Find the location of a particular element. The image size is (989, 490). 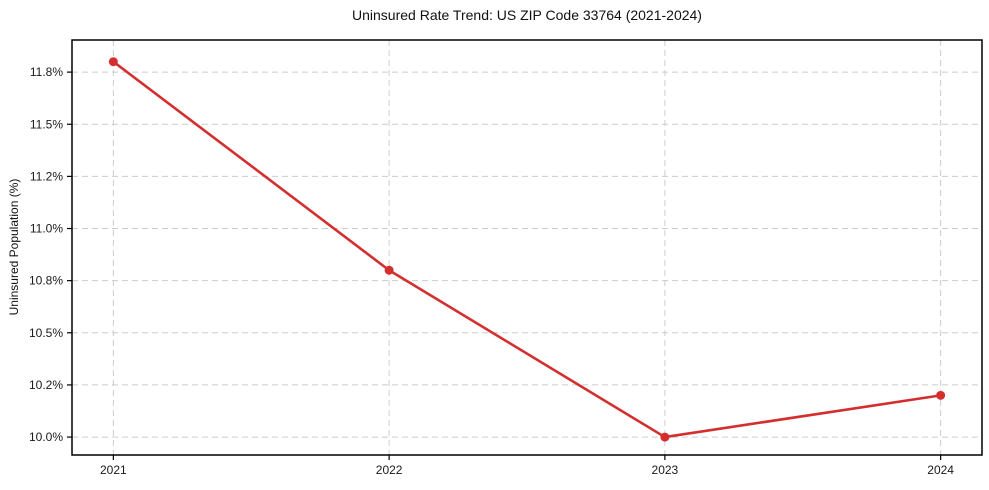

y-tick-label: 11.0% is located at coordinates (46, 229).